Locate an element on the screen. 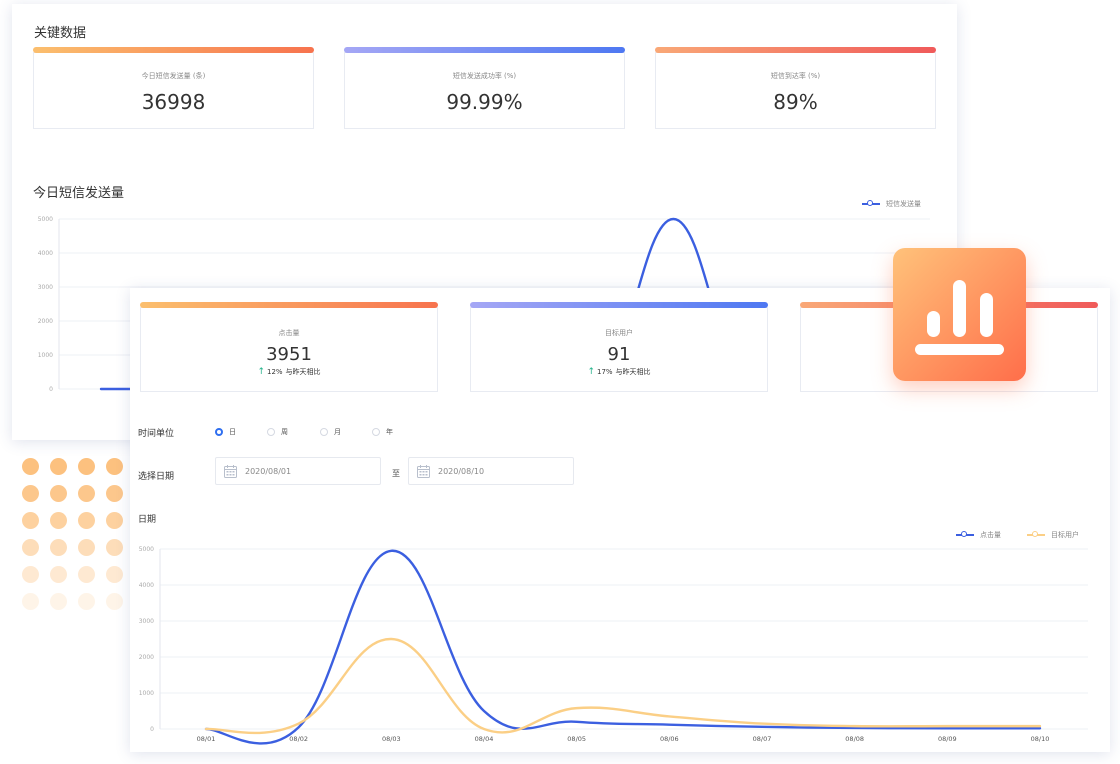 The image size is (1120, 764). legend-marker is located at coordinates (965, 534).